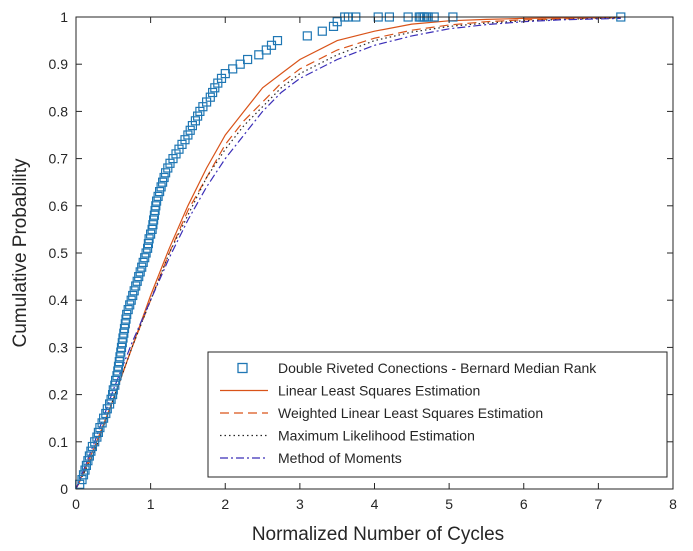  I want to click on x-tick-label: 7, so click(598, 504).